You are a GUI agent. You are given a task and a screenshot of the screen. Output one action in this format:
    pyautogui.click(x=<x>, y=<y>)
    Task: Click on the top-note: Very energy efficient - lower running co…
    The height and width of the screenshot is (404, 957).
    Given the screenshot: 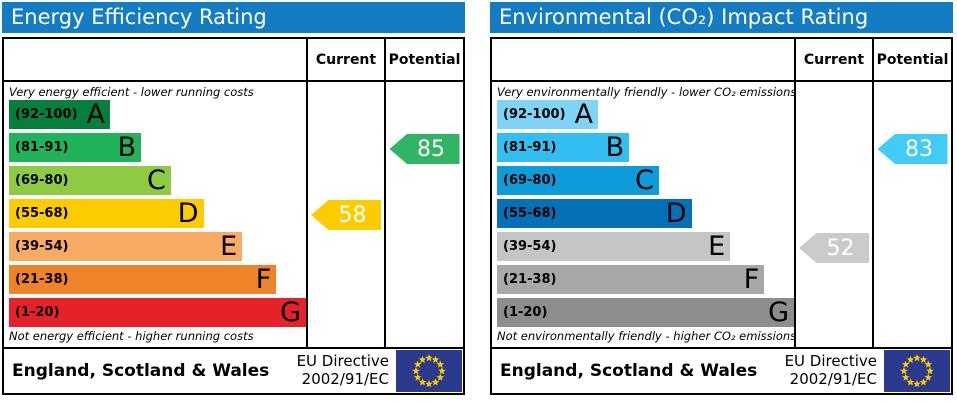 What is the action you would take?
    pyautogui.click(x=131, y=92)
    